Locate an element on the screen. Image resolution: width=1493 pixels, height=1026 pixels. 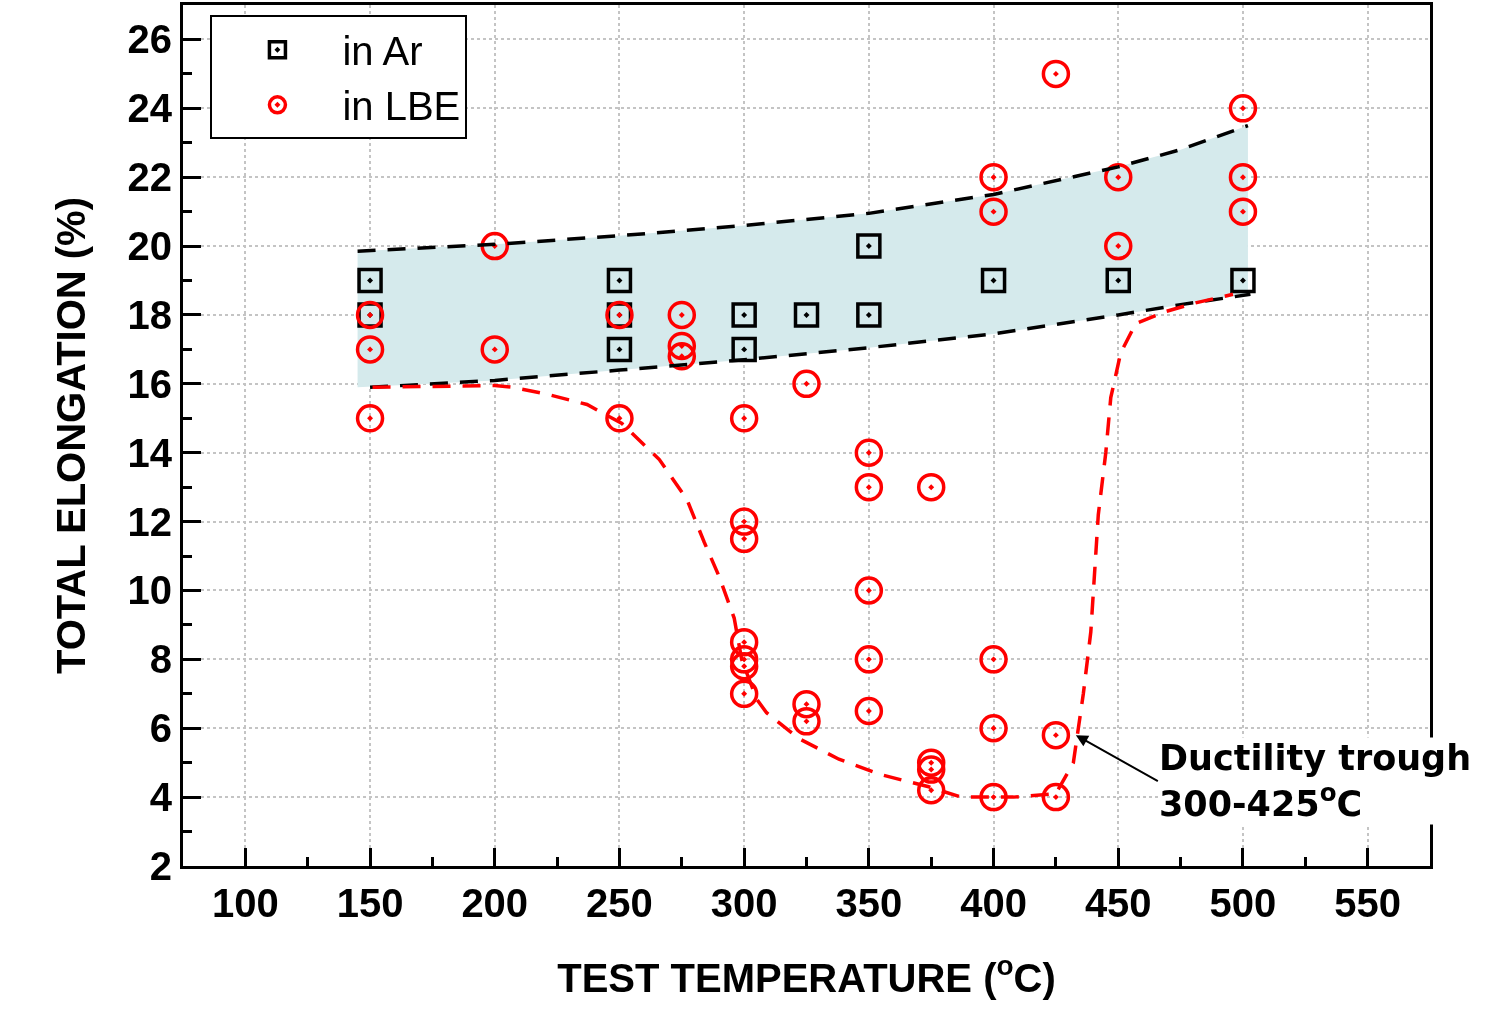
legend-label: in LBE is located at coordinates (401, 106).